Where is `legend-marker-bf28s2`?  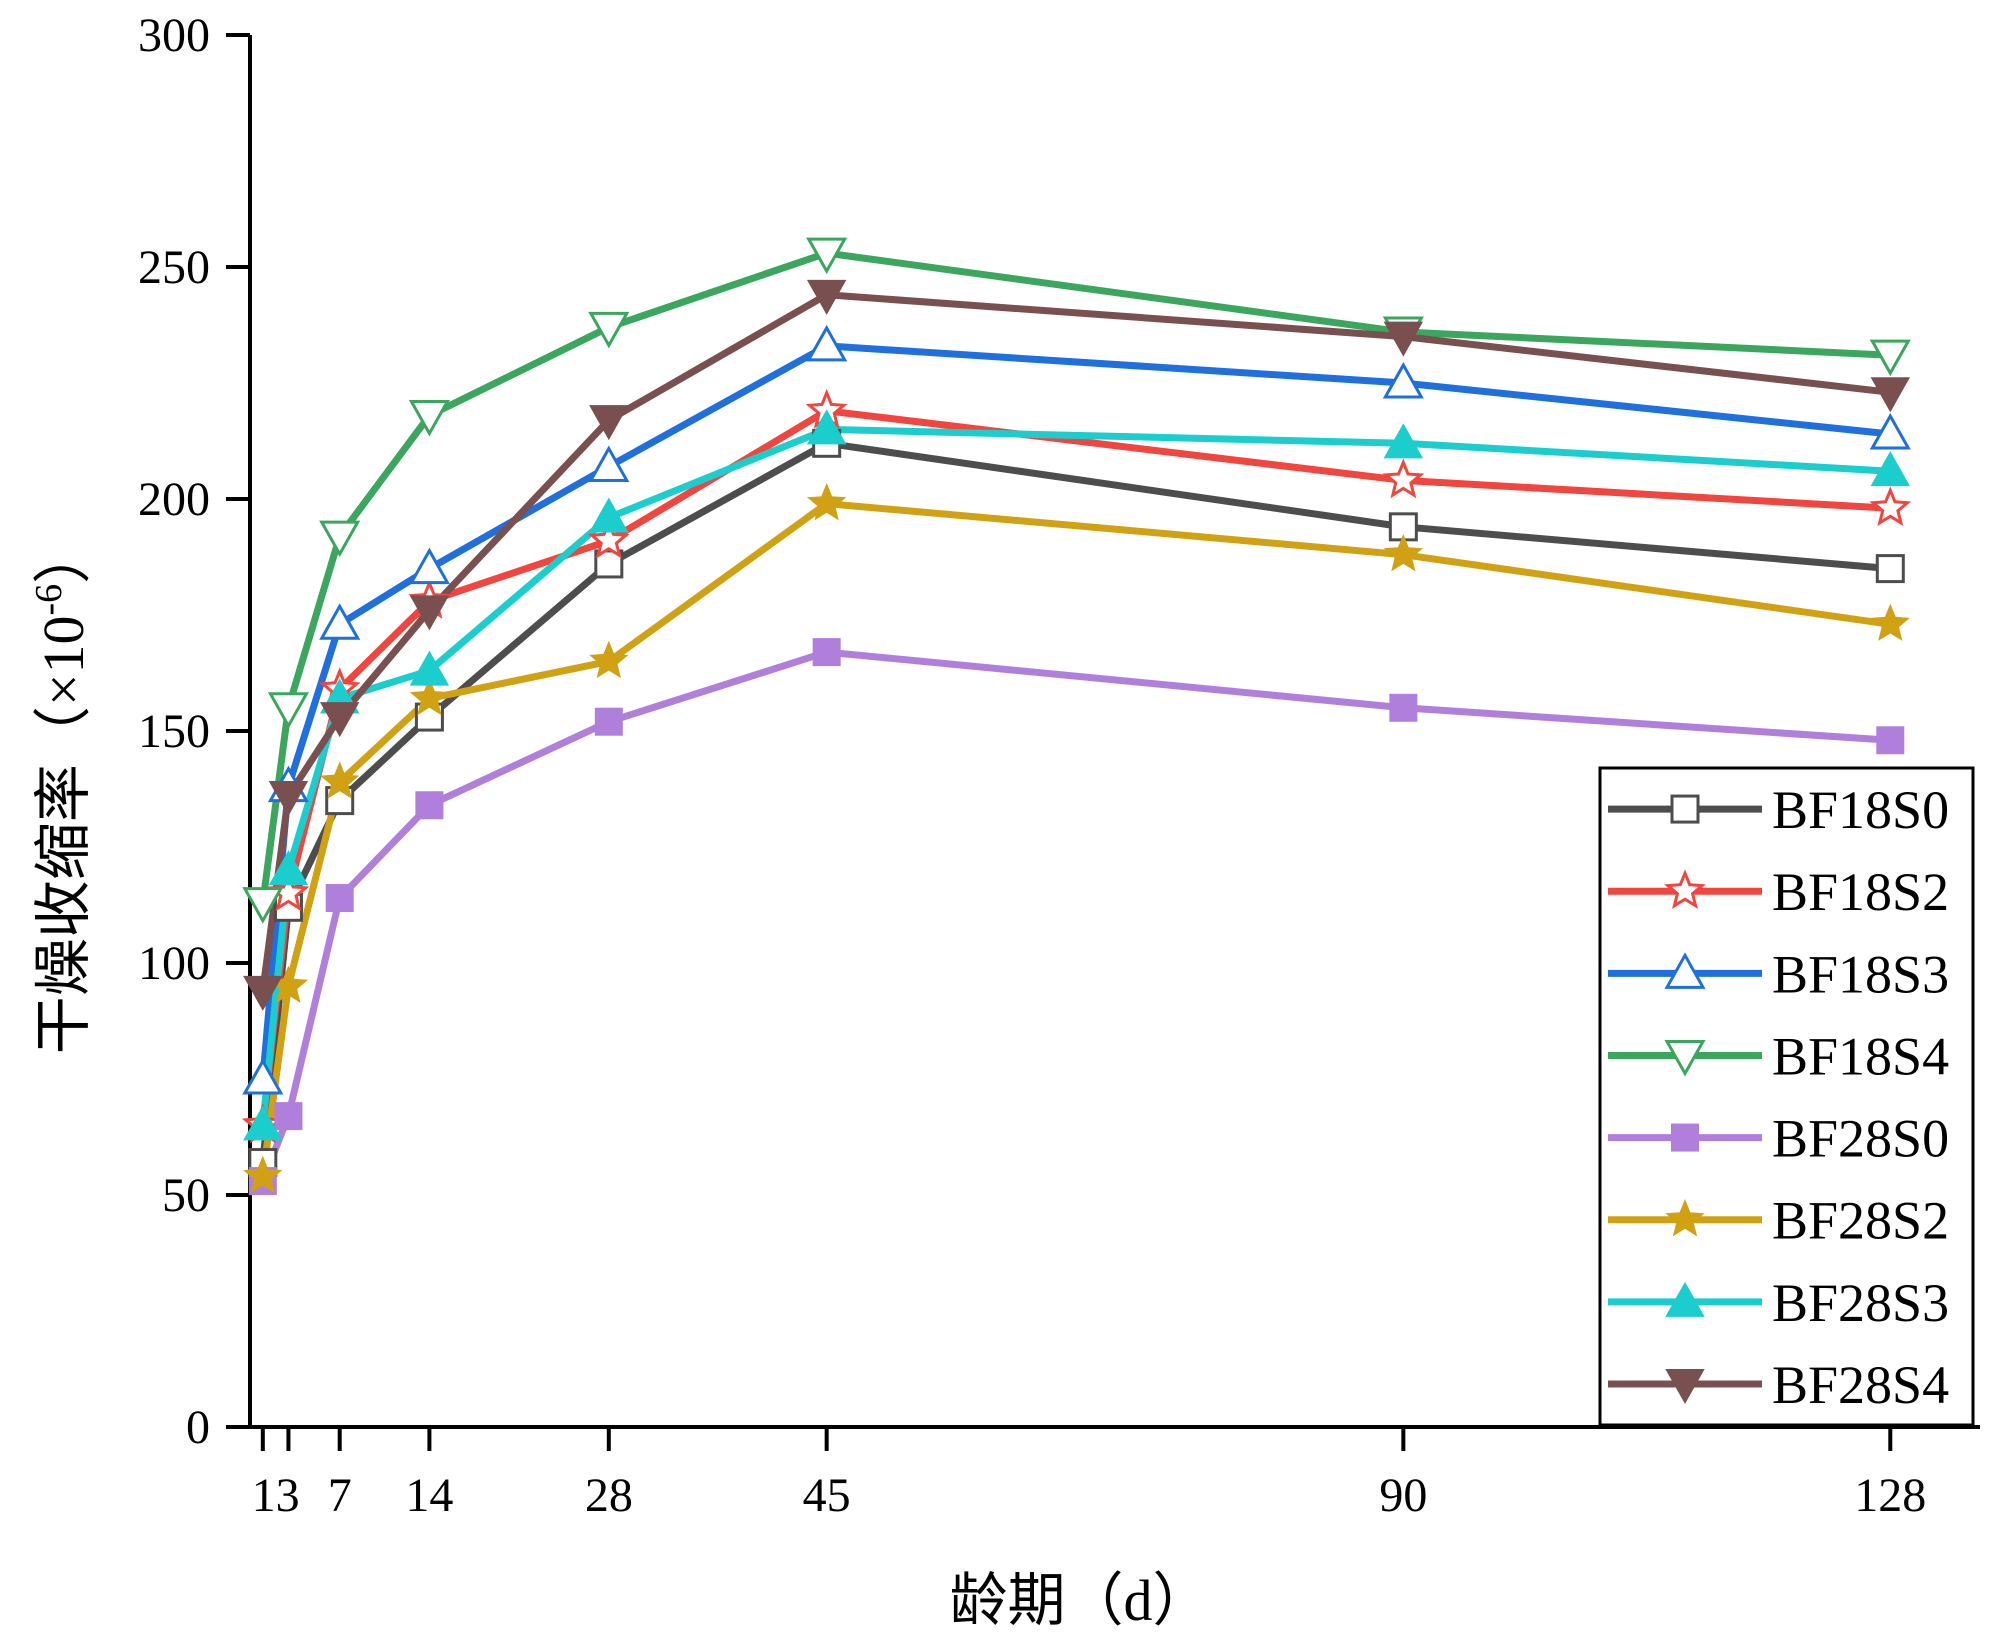
legend-marker-bf28s2 is located at coordinates (1685, 1218).